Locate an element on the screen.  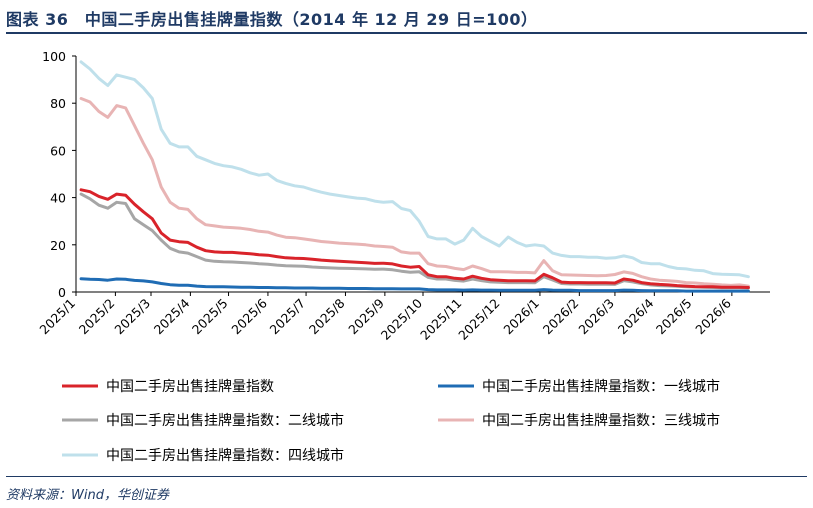
title-rule is located at coordinates (406, 33).